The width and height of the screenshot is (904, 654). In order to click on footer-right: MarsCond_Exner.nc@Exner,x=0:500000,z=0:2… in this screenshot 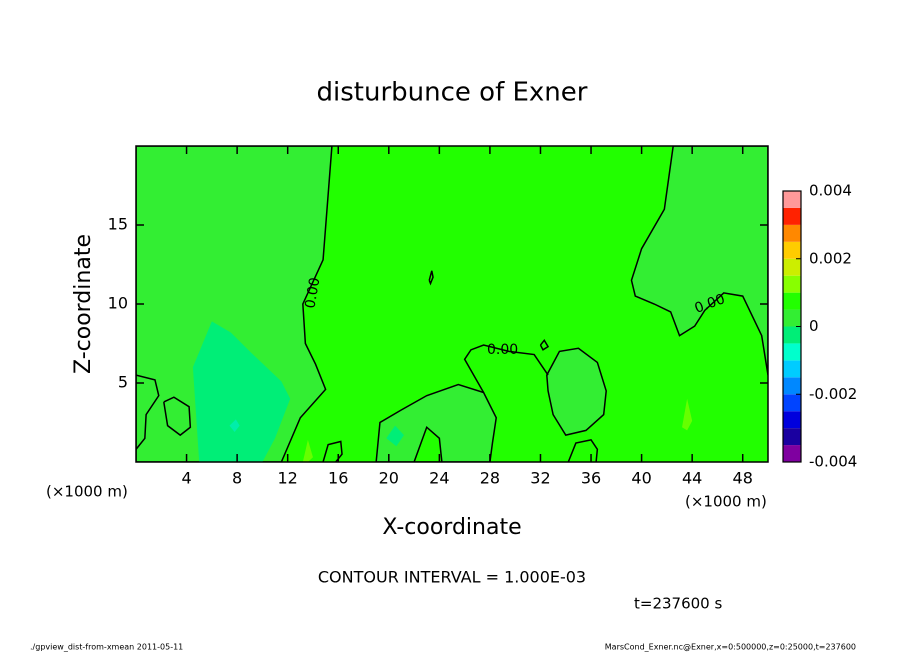, I will do `click(730, 647)`.